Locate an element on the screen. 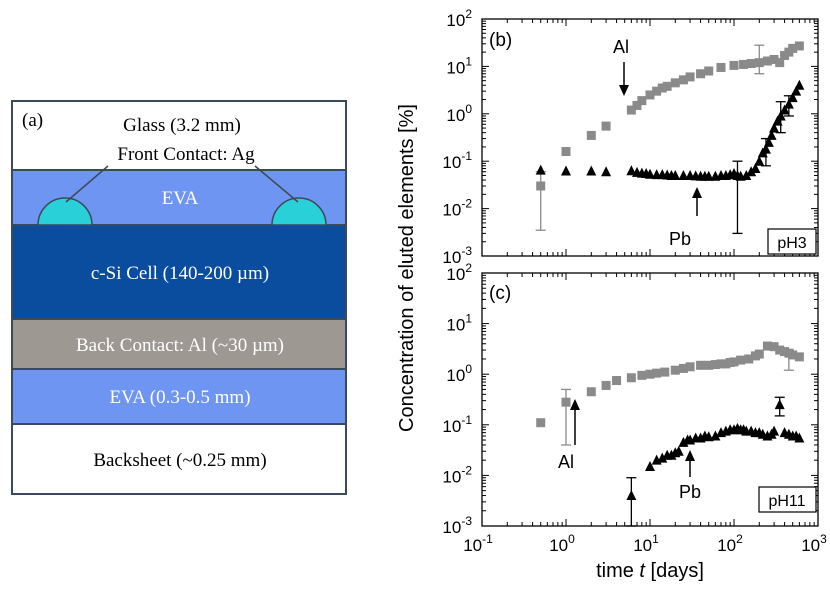 Image resolution: width=830 pixels, height=591 pixels. panel-b-error-bars is located at coordinates (664, 139).